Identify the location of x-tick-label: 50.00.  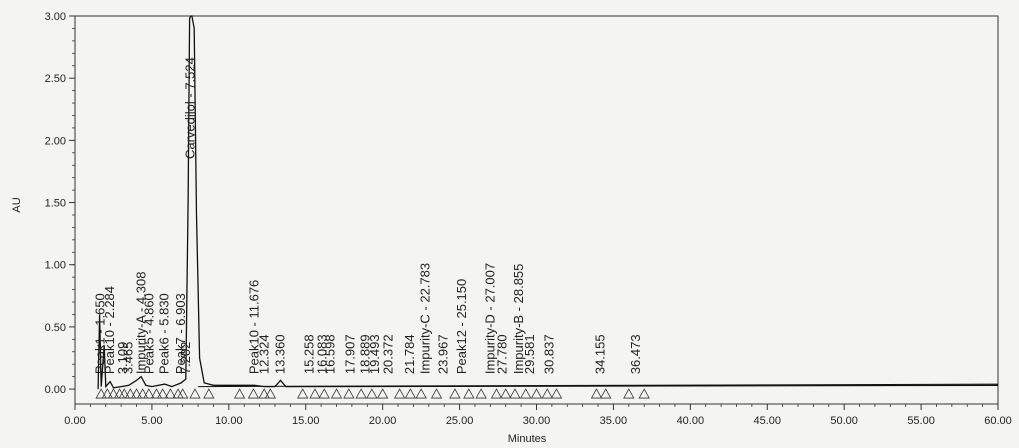
(844, 421).